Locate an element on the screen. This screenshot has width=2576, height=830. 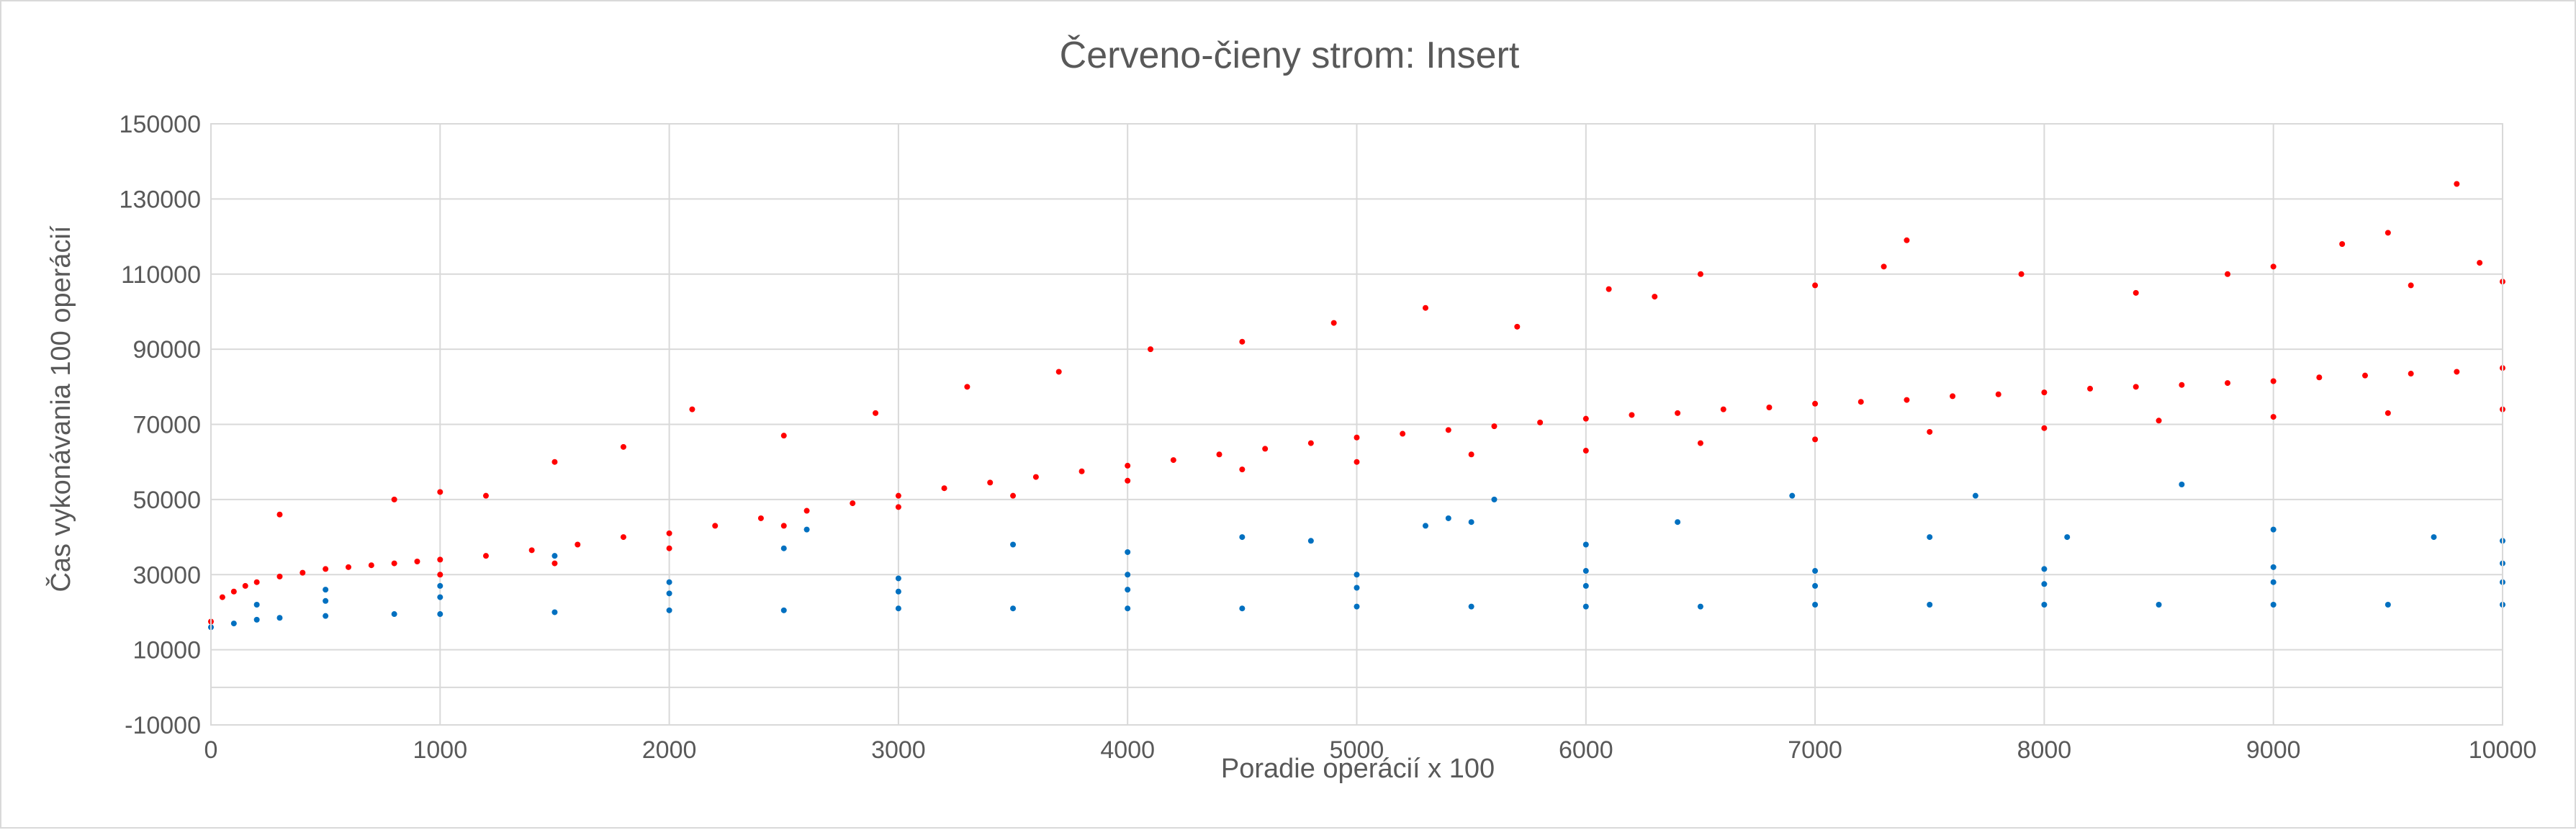
x-tick-label: 8000 is located at coordinates (2044, 750).